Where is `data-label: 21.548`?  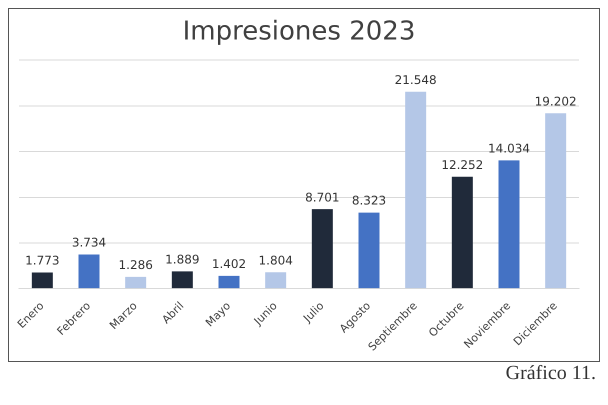 data-label: 21.548 is located at coordinates (415, 79).